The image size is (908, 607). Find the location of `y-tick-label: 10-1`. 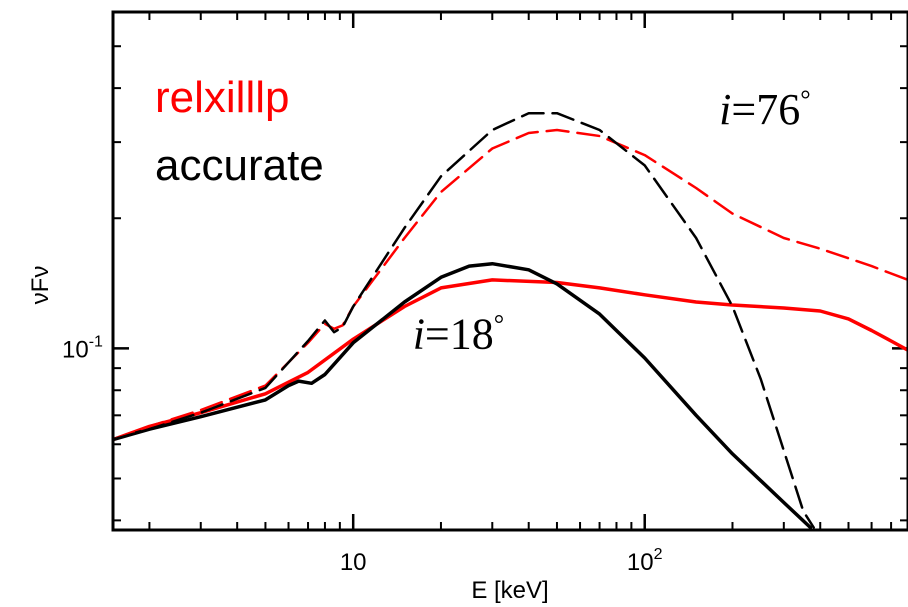

y-tick-label: 10-1 is located at coordinates (82, 348).